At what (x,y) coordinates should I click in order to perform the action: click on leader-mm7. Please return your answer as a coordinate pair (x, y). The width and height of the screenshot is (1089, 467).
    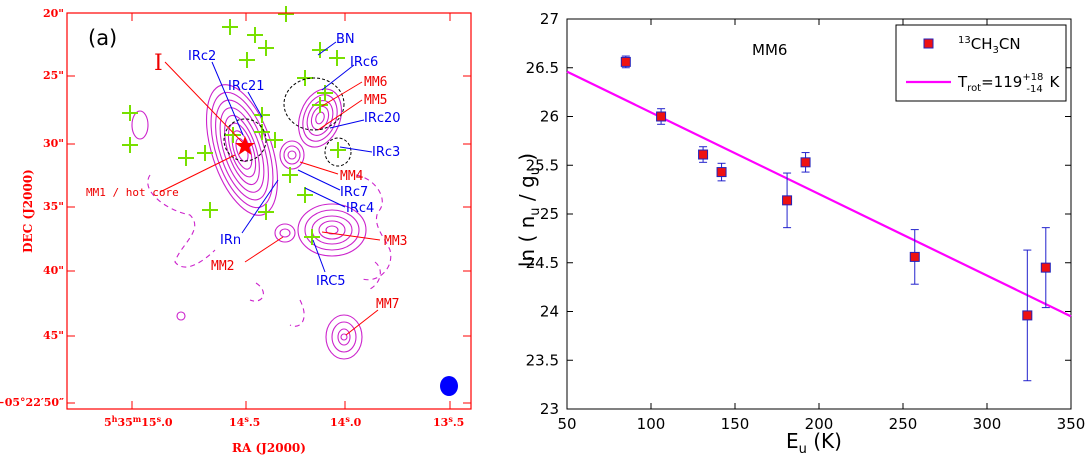
    Looking at the image, I should click on (362, 322).